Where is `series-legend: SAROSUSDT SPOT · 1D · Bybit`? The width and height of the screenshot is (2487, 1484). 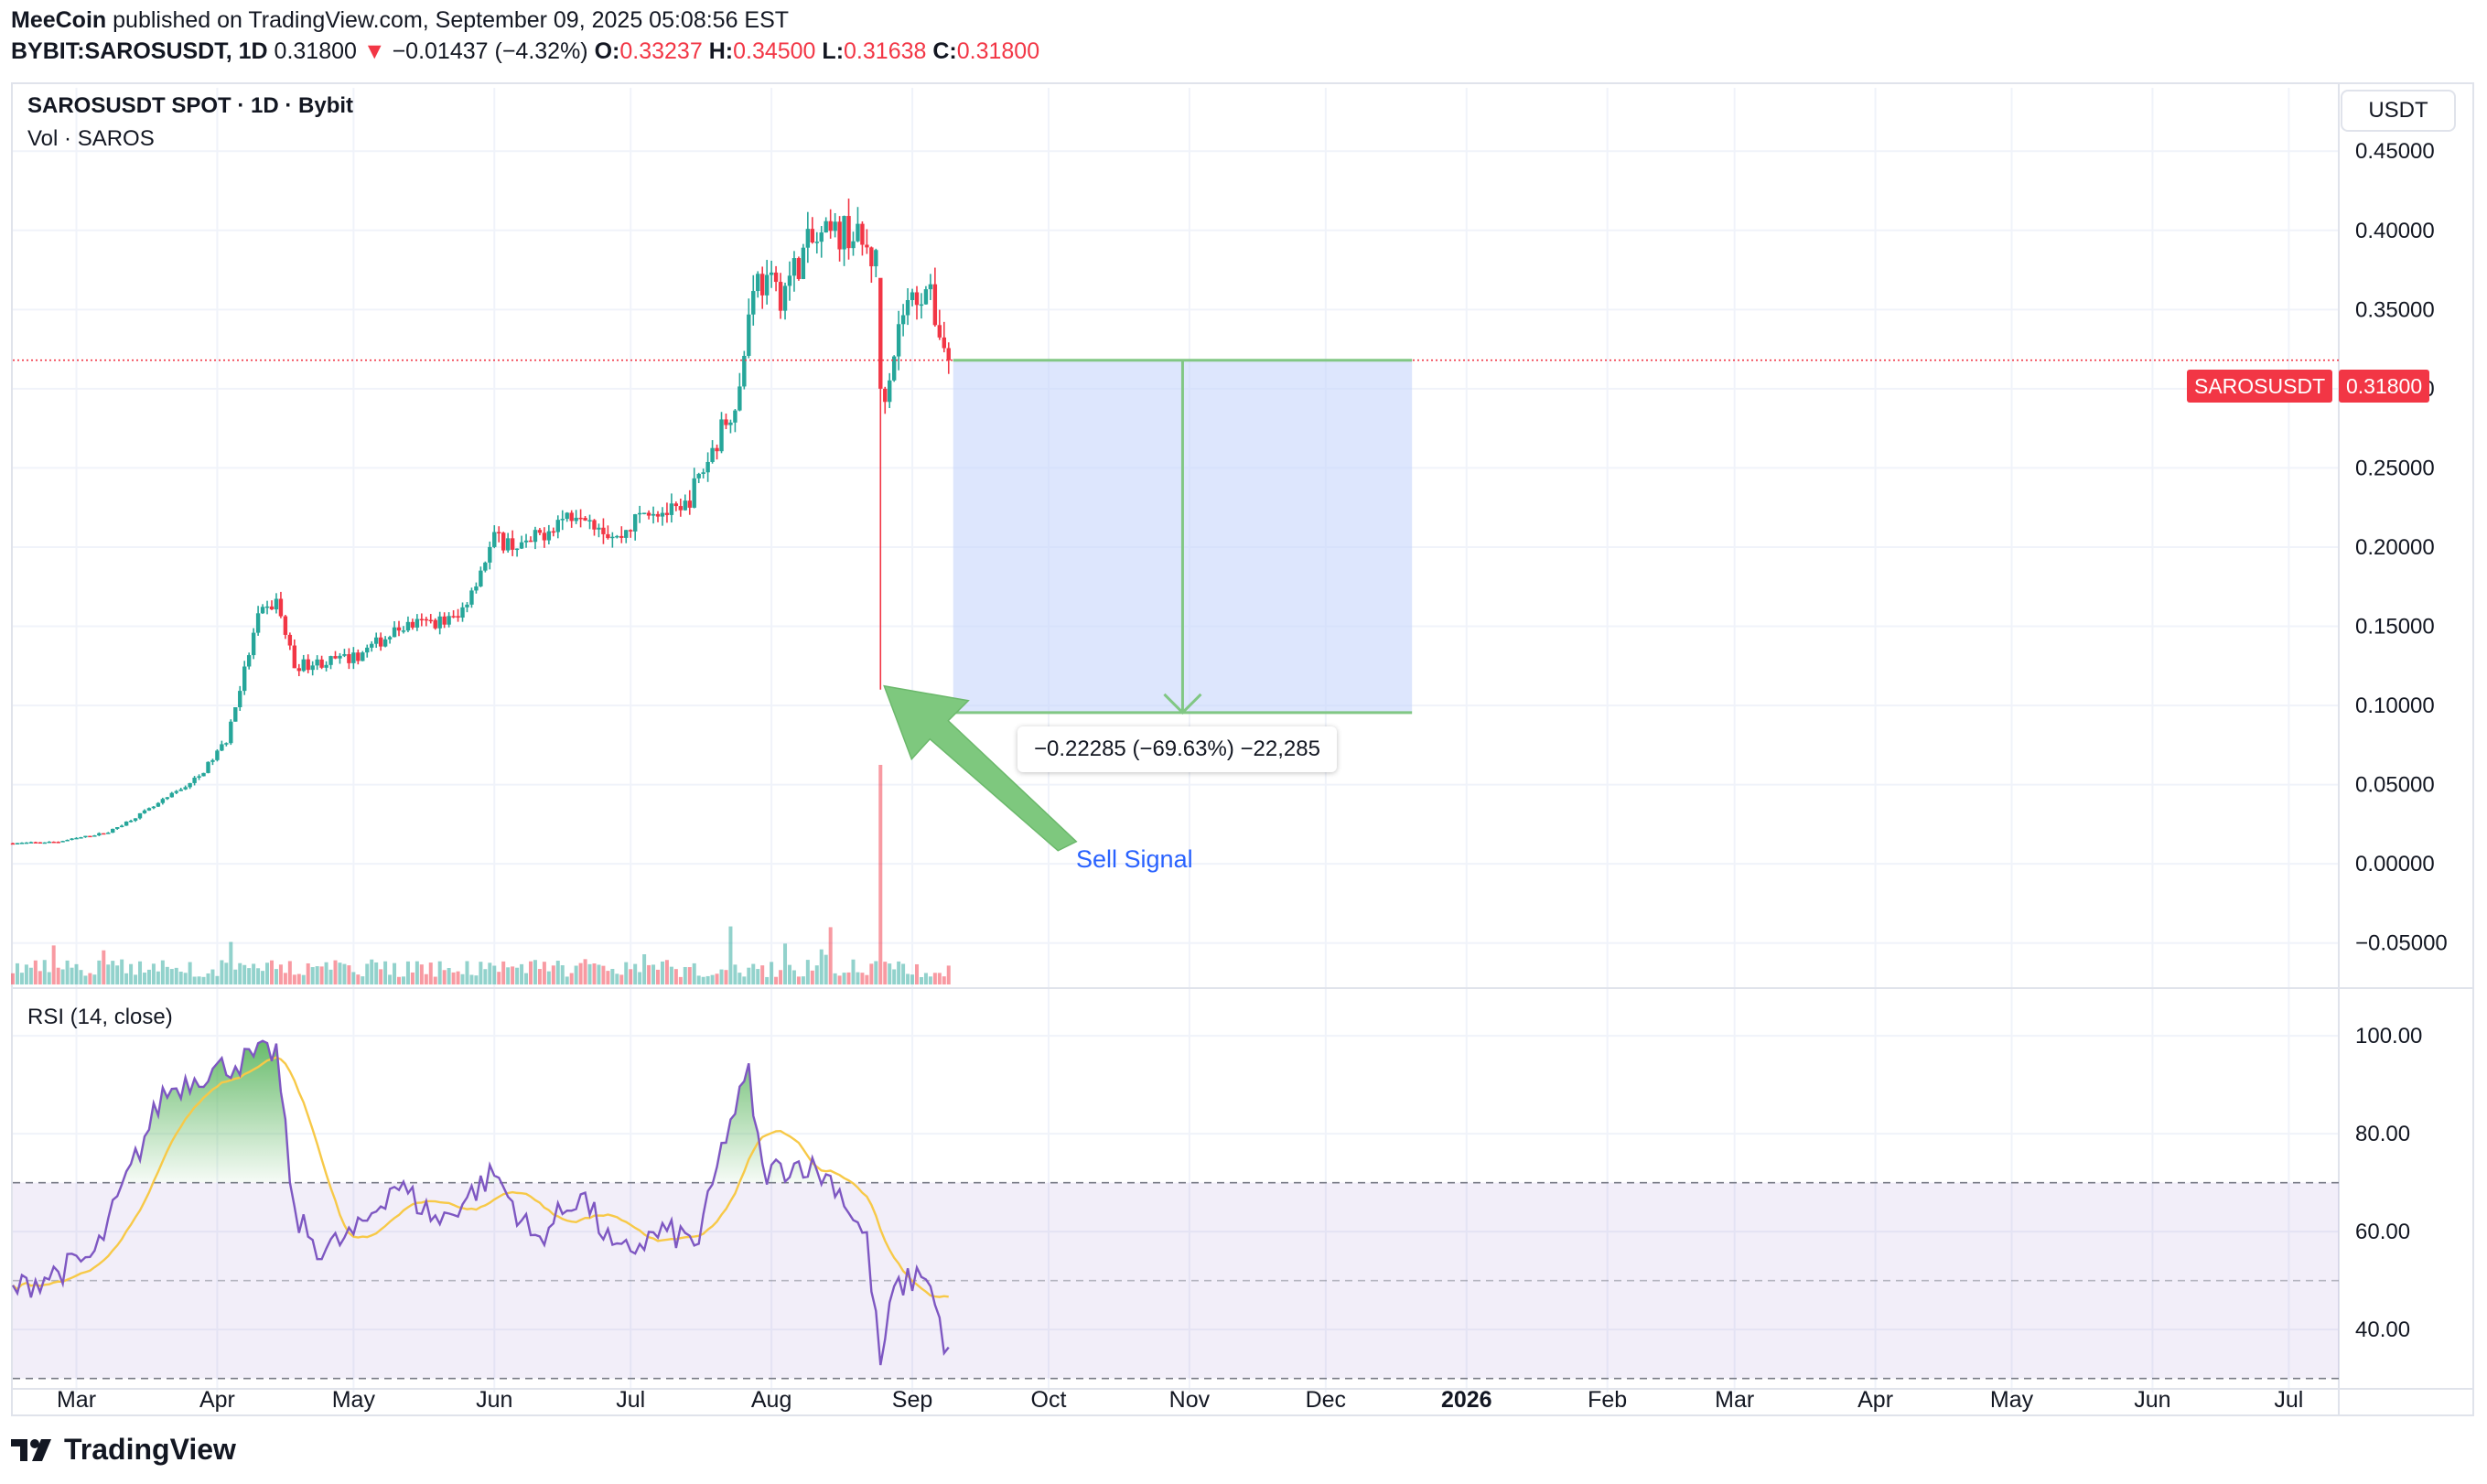
series-legend: SAROSUSDT SPOT · 1D · Bybit is located at coordinates (190, 105).